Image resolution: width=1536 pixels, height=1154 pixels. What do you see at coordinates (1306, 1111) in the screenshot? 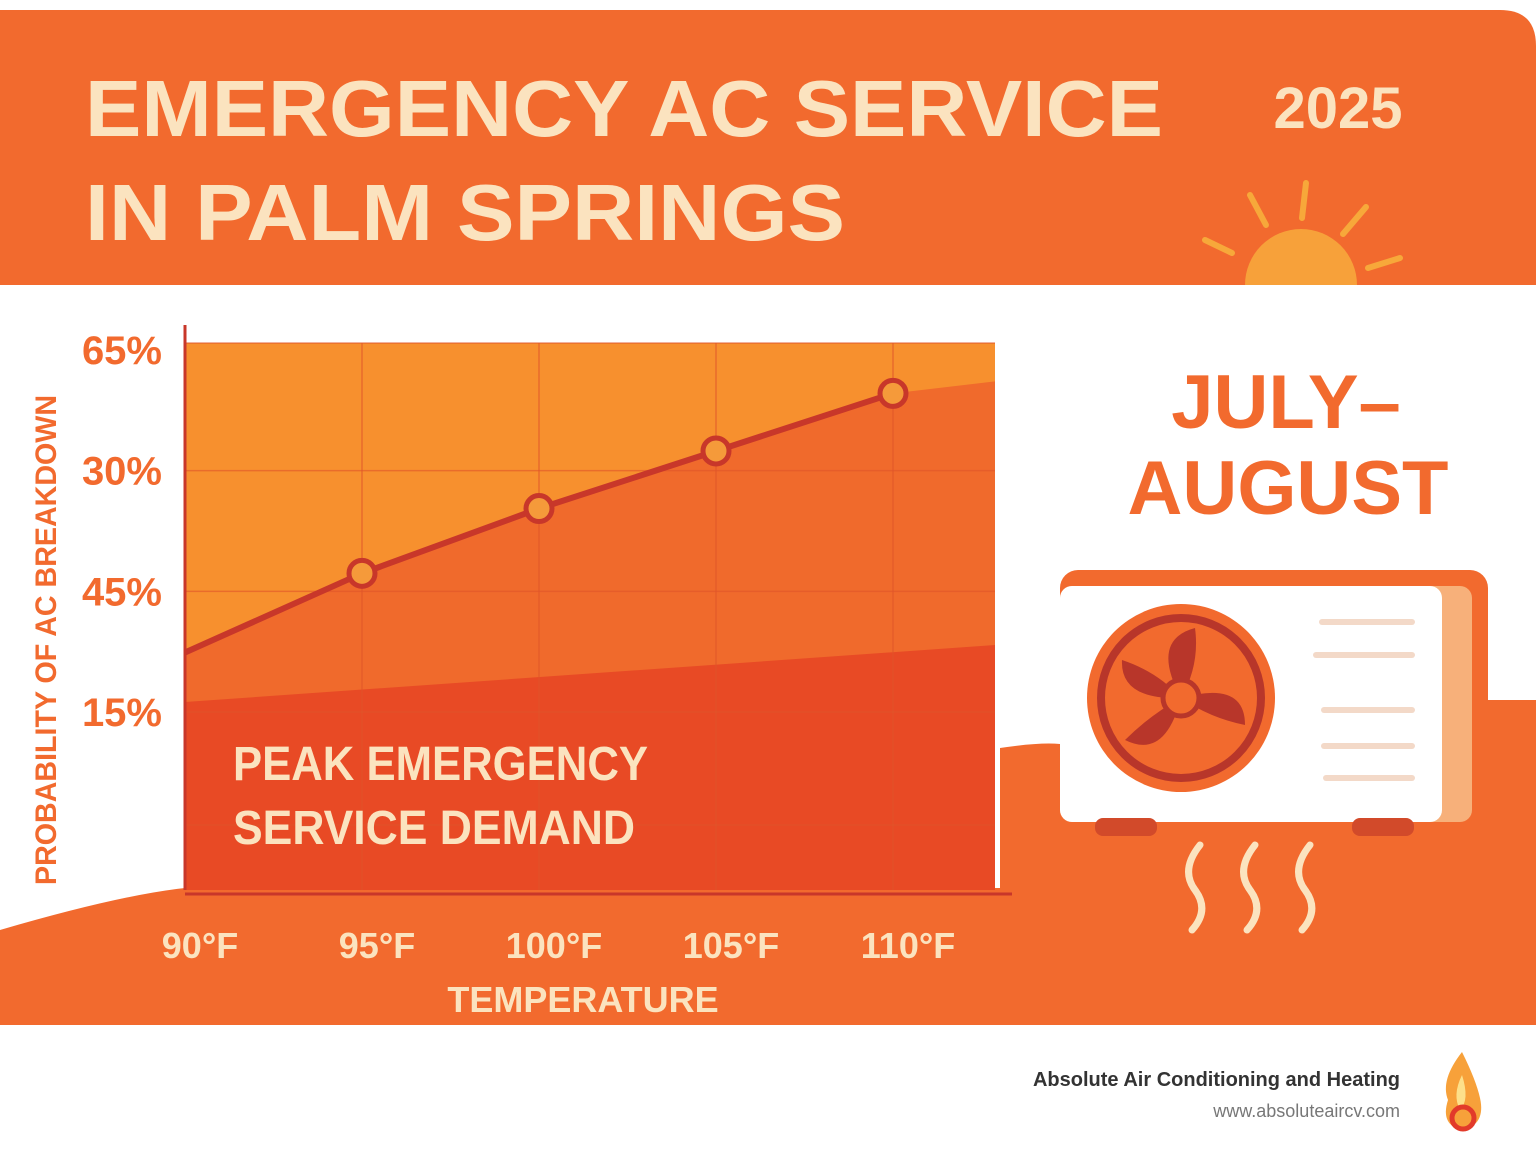
I see `company-url: www.absoluteaircv.com` at bounding box center [1306, 1111].